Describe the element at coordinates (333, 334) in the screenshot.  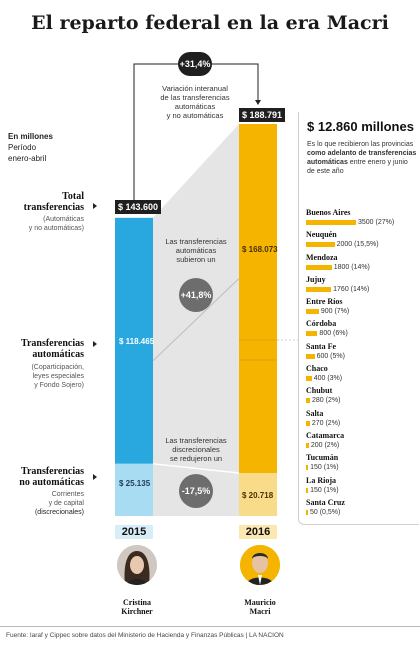
I see `province-value-cordoba: 800 (6%)` at that location.